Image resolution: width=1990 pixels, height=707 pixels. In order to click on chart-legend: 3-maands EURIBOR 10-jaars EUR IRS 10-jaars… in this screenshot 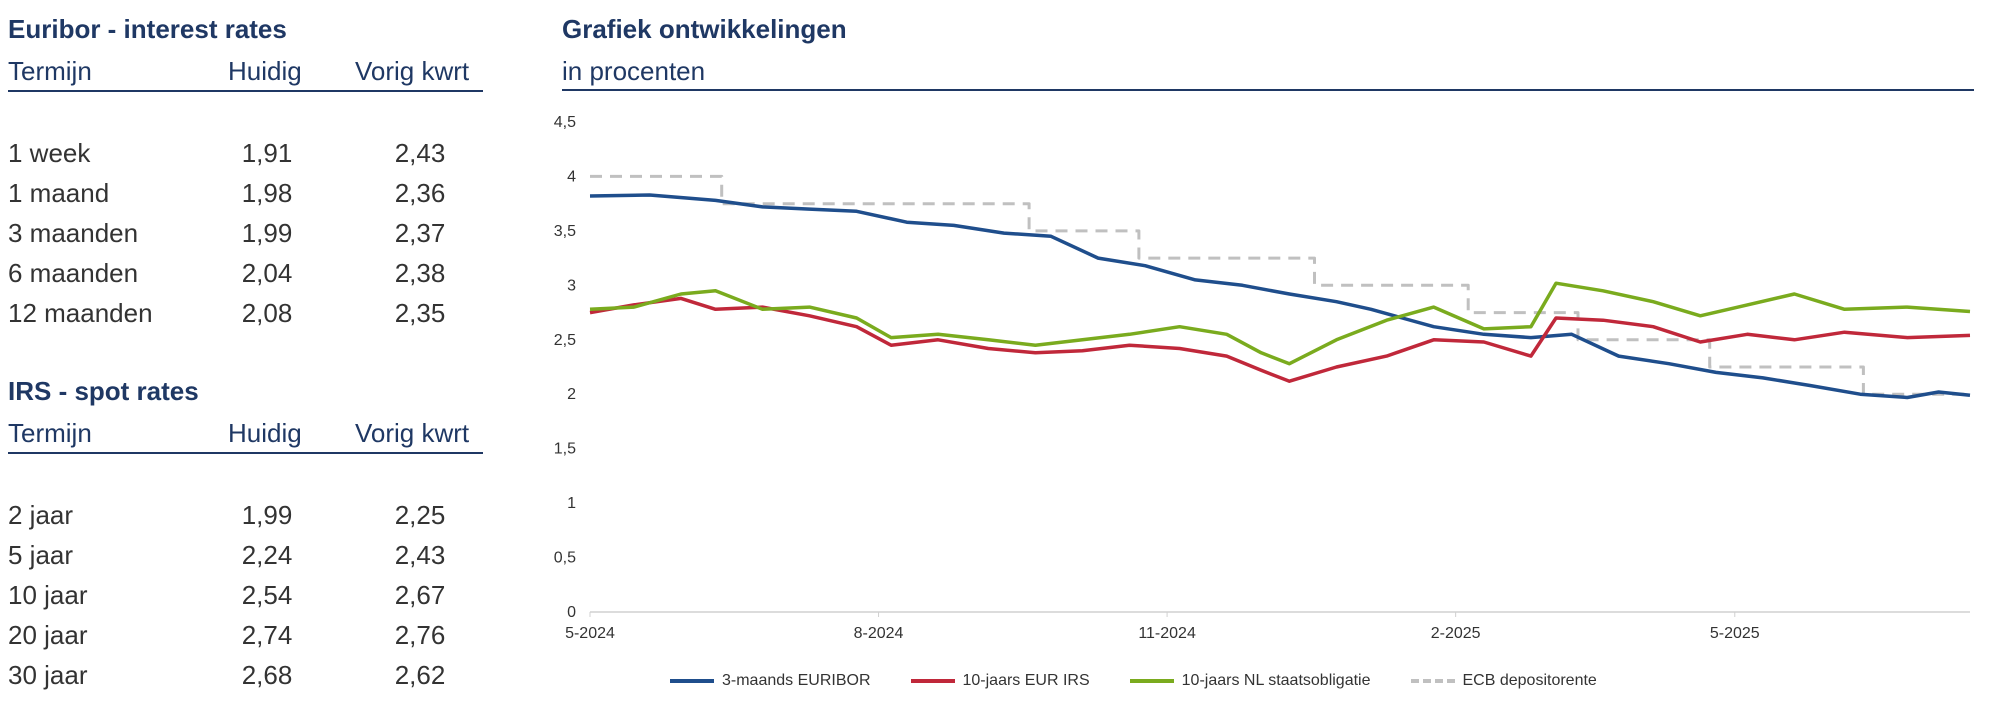, I will do `click(1133, 681)`.